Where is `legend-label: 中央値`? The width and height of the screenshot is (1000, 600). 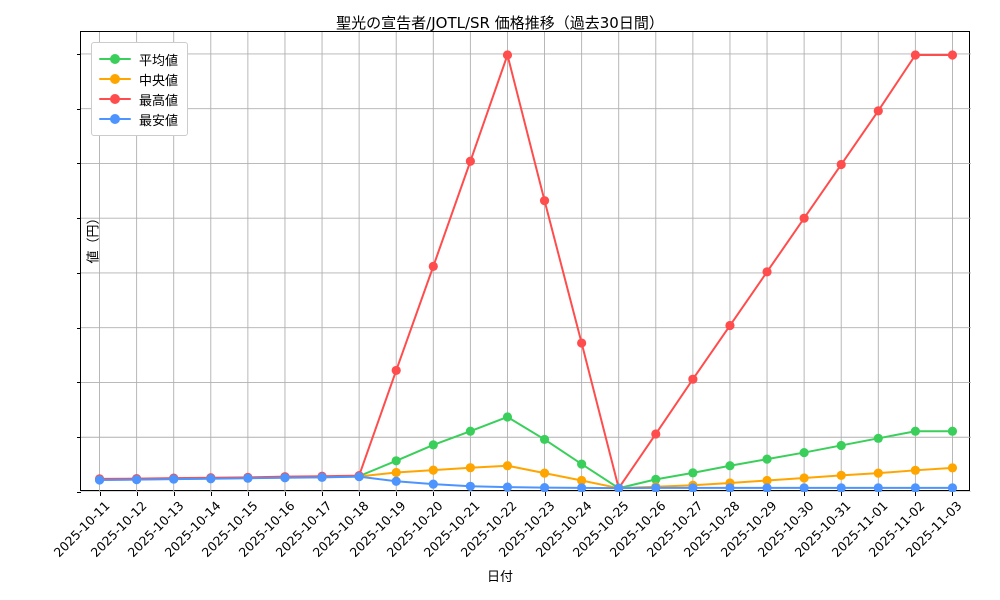
legend-label: 中央値 is located at coordinates (159, 81).